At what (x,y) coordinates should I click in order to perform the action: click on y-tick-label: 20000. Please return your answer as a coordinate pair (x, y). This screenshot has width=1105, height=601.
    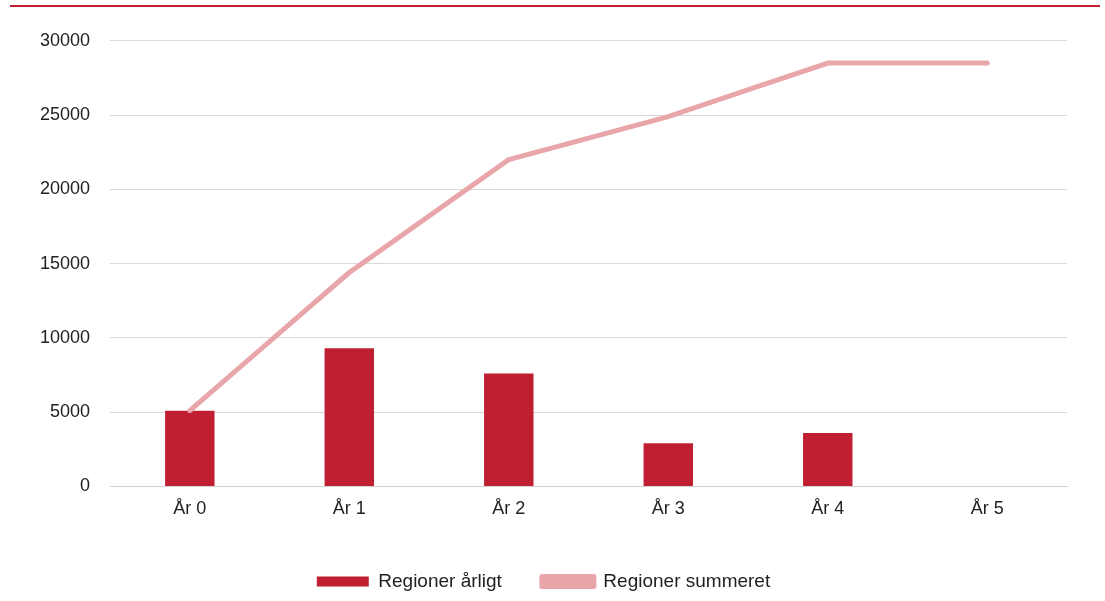
    Looking at the image, I should click on (65, 188).